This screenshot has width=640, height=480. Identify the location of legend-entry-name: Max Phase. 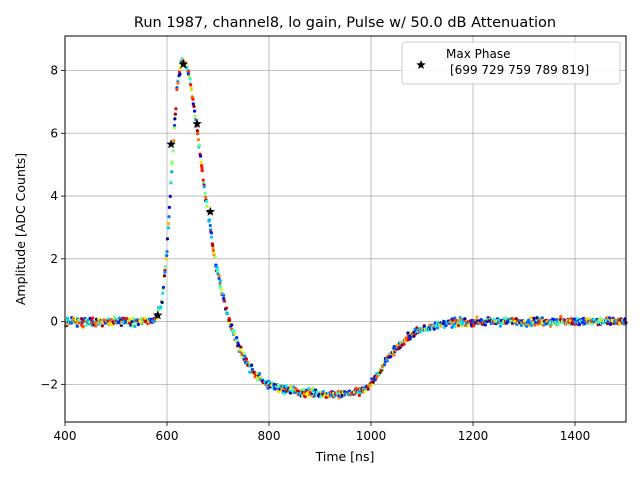
(478, 54).